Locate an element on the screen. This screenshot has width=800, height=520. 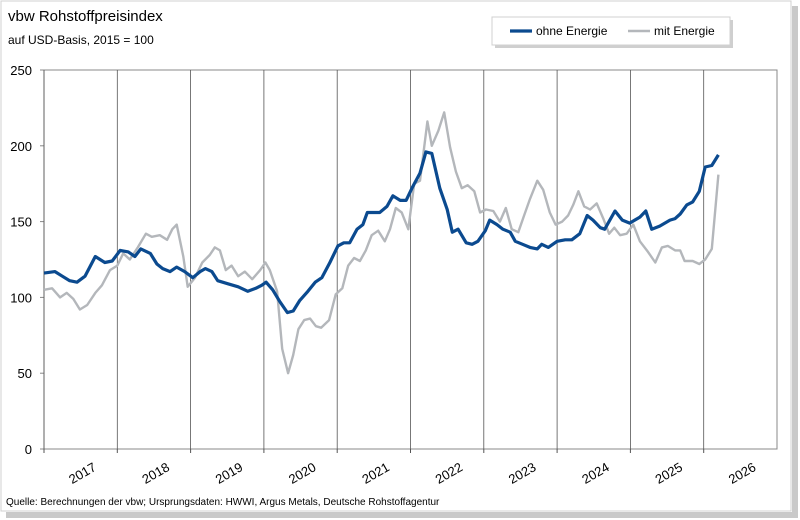
y-tick-label: 100 is located at coordinates (21, 297).